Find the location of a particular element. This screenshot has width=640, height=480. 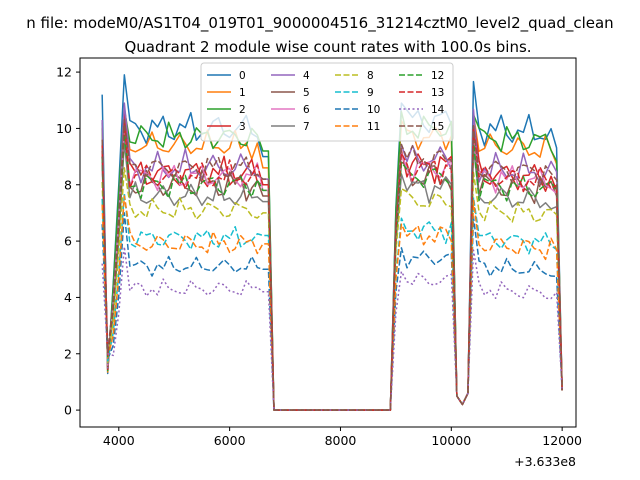

y-tick-label: 0 is located at coordinates (68, 410).